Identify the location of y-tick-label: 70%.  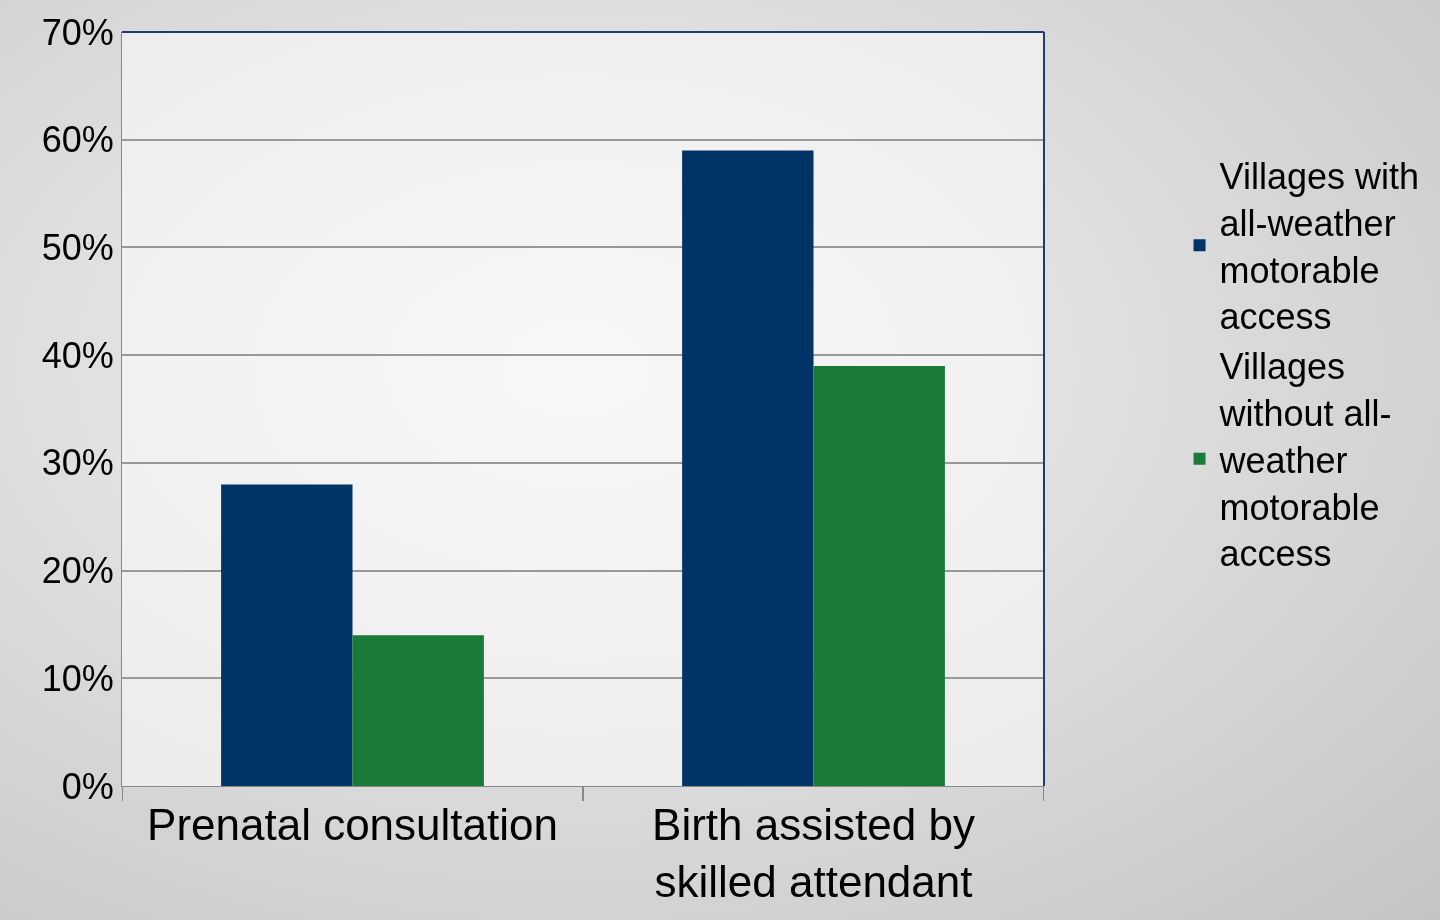
(77, 32).